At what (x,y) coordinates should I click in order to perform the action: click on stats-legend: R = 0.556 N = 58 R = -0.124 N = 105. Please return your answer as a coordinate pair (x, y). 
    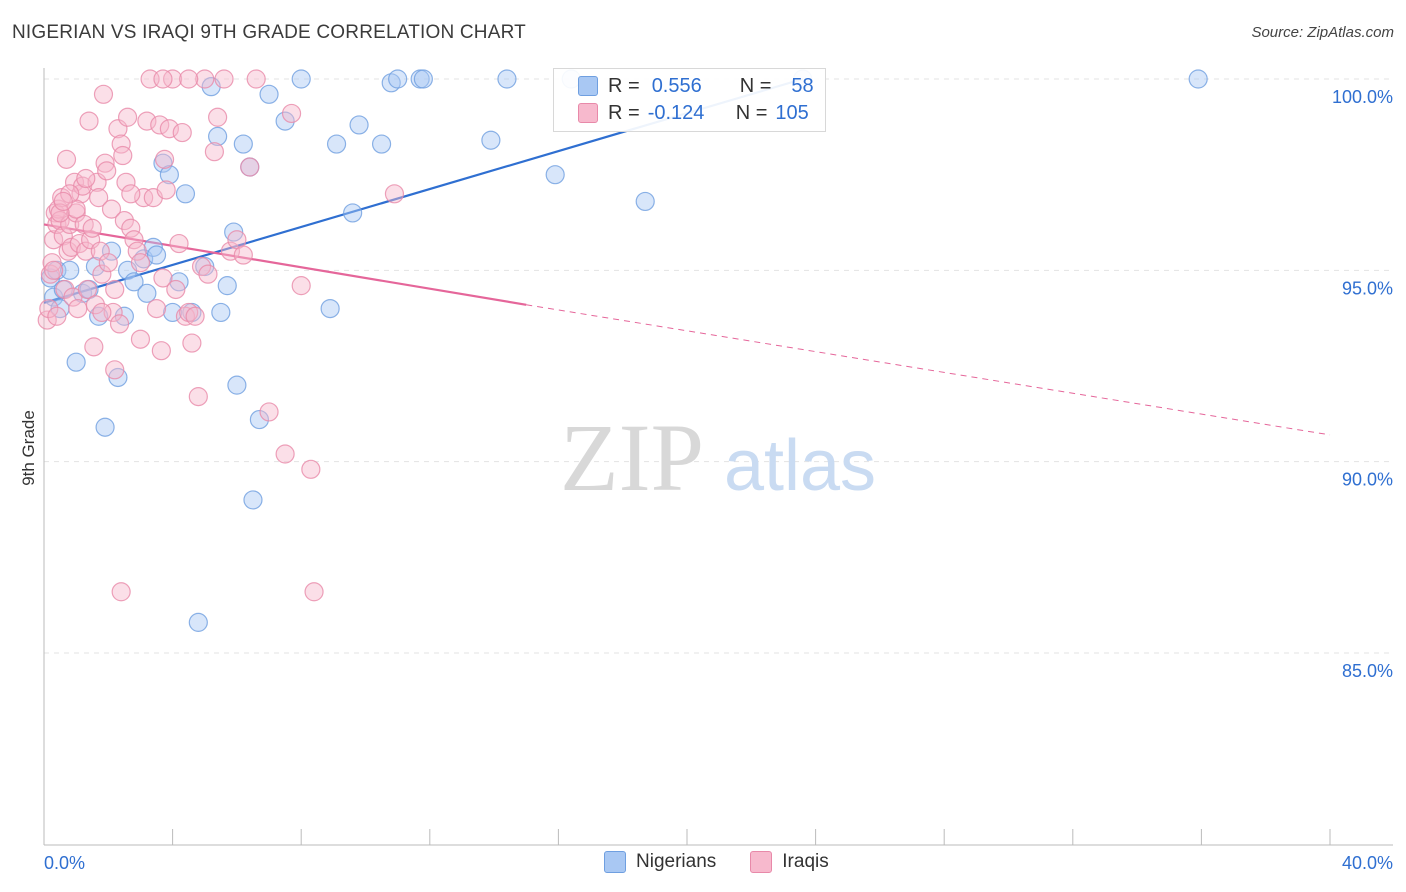
    Looking at the image, I should click on (689, 100).